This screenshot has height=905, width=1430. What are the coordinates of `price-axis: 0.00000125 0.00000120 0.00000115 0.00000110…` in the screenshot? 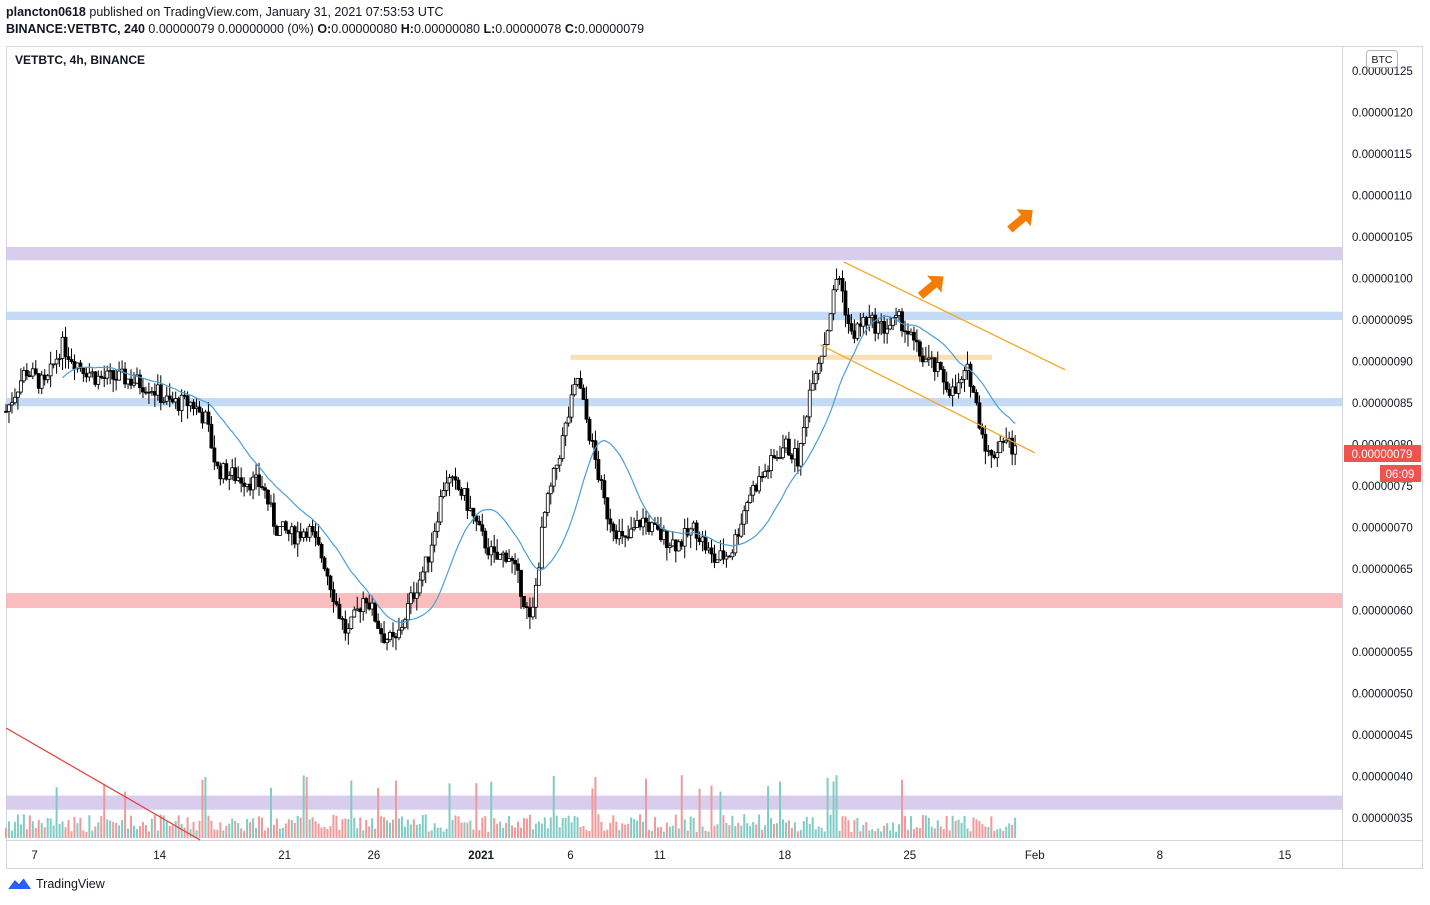 It's located at (1382, 445).